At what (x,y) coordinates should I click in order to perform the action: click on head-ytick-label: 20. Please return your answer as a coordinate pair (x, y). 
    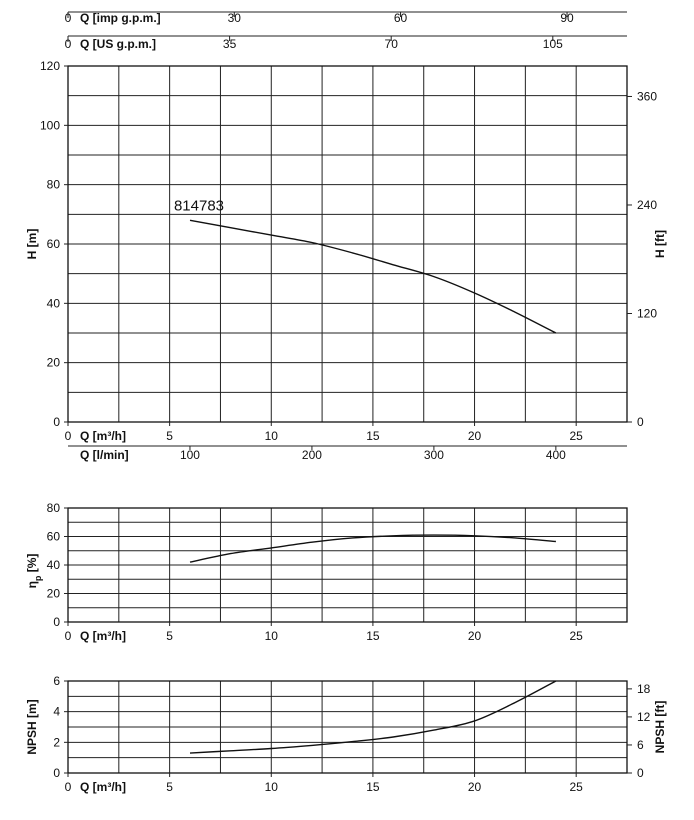
    Looking at the image, I should click on (54, 363).